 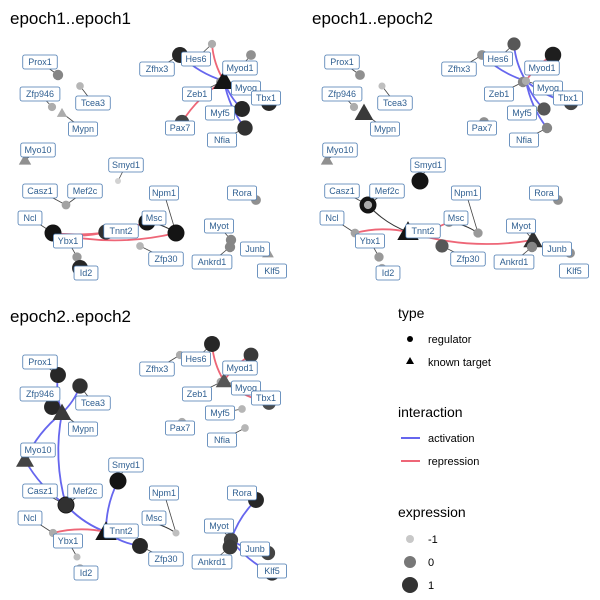 I want to click on node-label-text: Myot, so click(x=521, y=226).